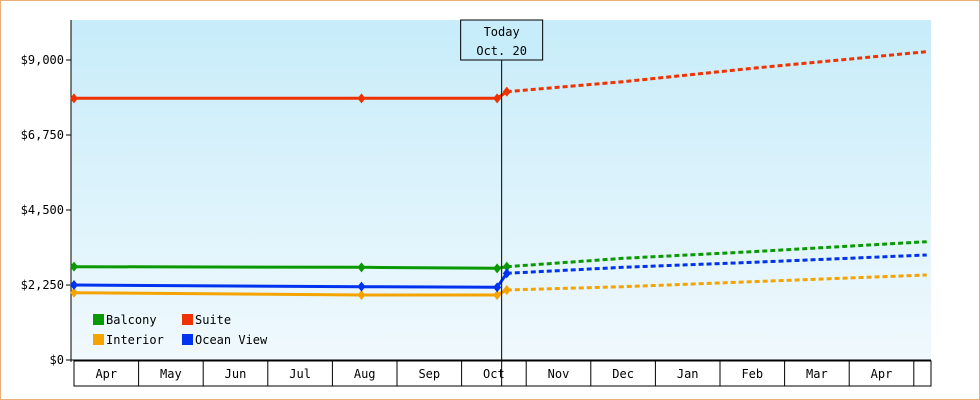 The image size is (980, 400). What do you see at coordinates (502, 32) in the screenshot?
I see `today-label: Today` at bounding box center [502, 32].